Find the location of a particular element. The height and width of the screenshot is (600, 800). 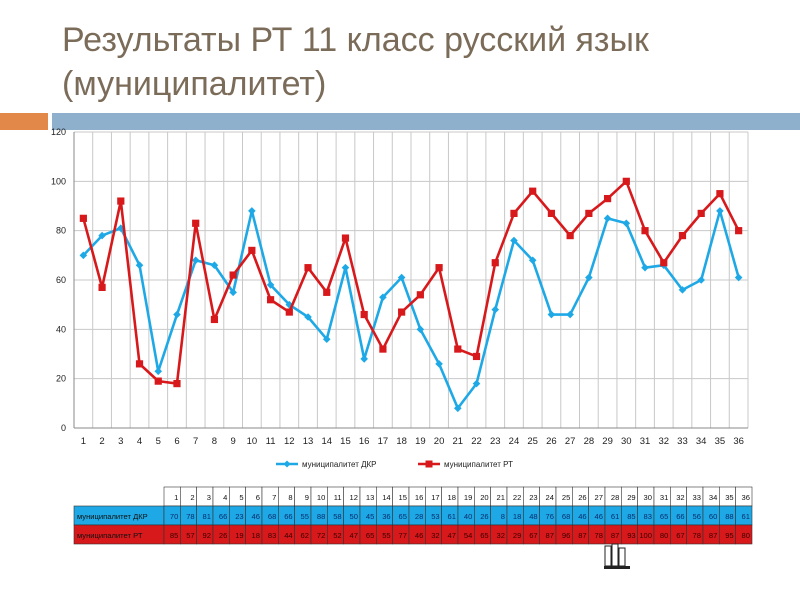

table-cell-value: 15 is located at coordinates (403, 497).